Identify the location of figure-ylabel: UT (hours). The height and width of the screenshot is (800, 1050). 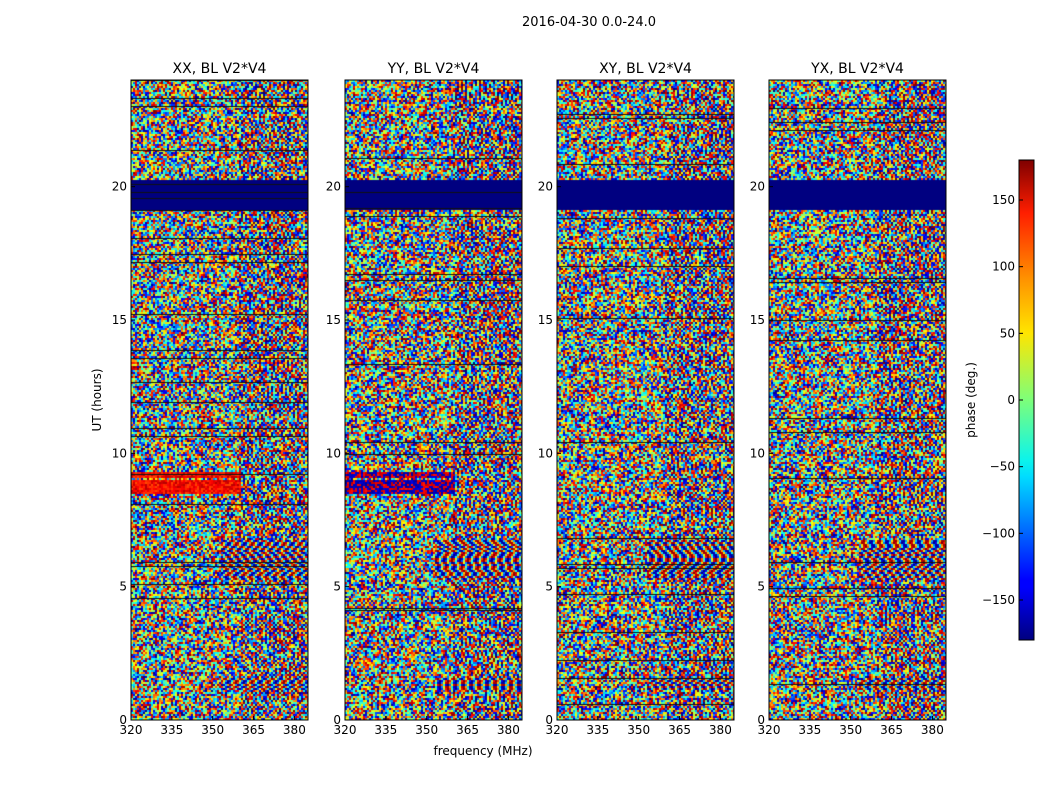
(97, 399).